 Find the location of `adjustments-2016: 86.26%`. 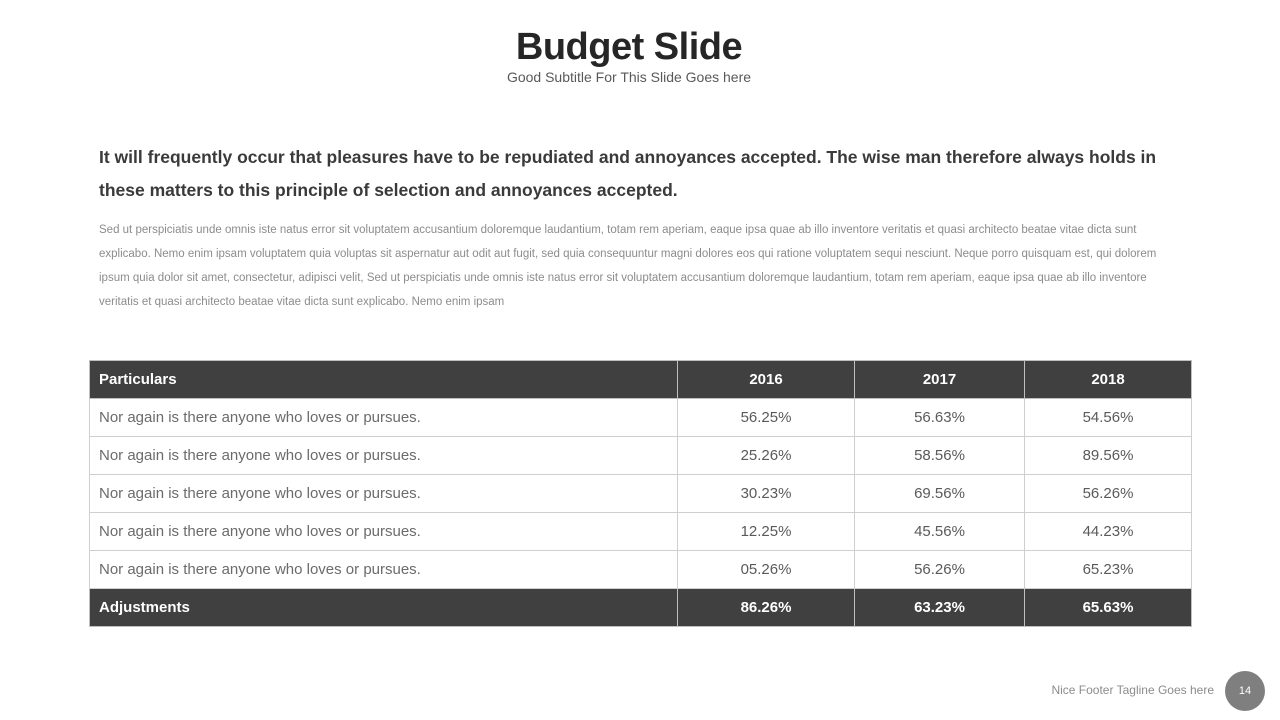

adjustments-2016: 86.26% is located at coordinates (766, 607).